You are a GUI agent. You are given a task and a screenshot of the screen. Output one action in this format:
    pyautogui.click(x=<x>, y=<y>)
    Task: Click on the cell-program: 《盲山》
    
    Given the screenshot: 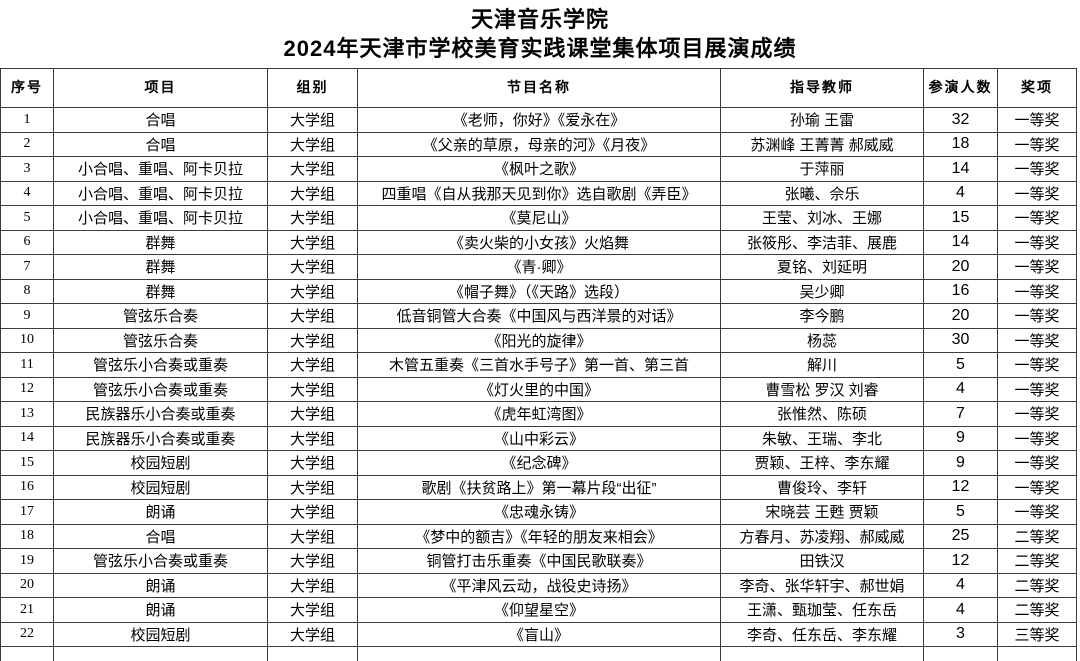 What is the action you would take?
    pyautogui.click(x=539, y=634)
    